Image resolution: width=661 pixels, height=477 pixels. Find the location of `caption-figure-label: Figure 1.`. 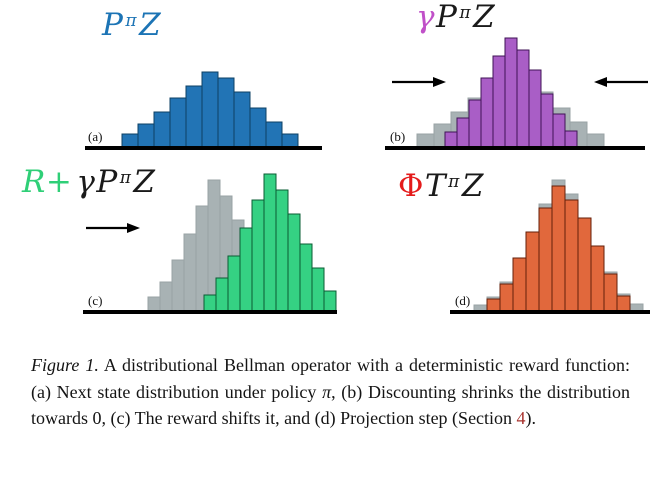

caption-figure-label: Figure 1. is located at coordinates (65, 365).